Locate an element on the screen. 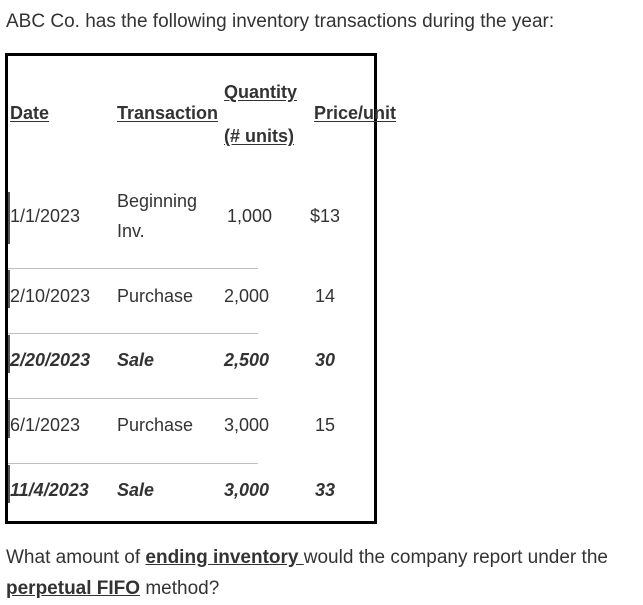 The image size is (643, 605). row3-transaction: Sale is located at coordinates (136, 360).